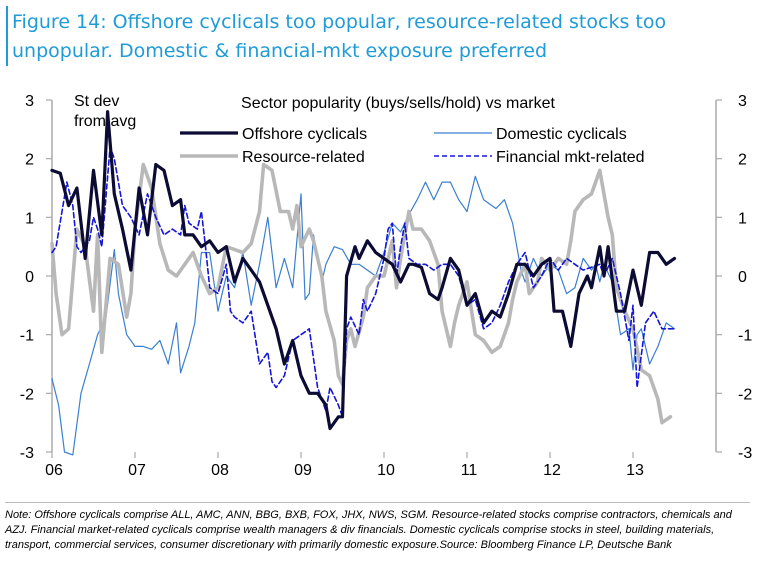 The height and width of the screenshot is (583, 757). Describe the element at coordinates (742, 160) in the screenshot. I see `y-tick-label-right: 2` at that location.